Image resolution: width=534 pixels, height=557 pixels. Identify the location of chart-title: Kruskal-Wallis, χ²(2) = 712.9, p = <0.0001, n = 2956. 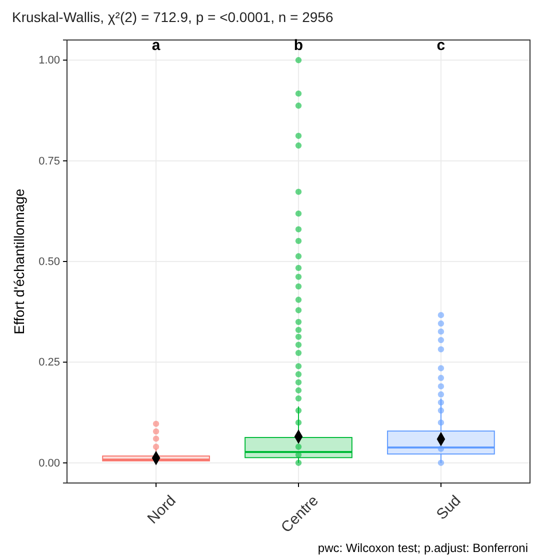
(173, 17).